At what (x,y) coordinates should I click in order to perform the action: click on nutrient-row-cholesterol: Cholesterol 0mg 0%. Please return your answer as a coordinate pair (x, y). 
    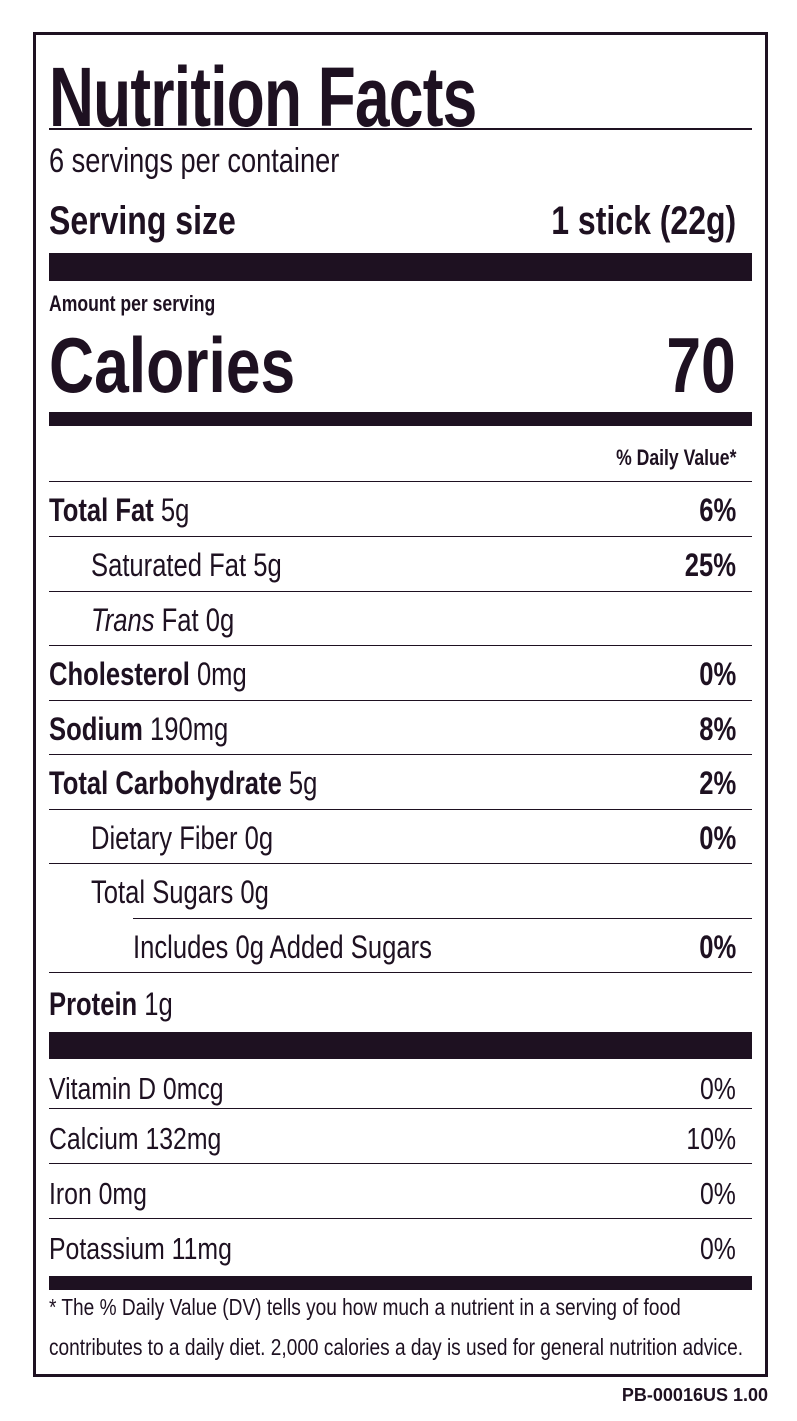
    Looking at the image, I should click on (392, 673).